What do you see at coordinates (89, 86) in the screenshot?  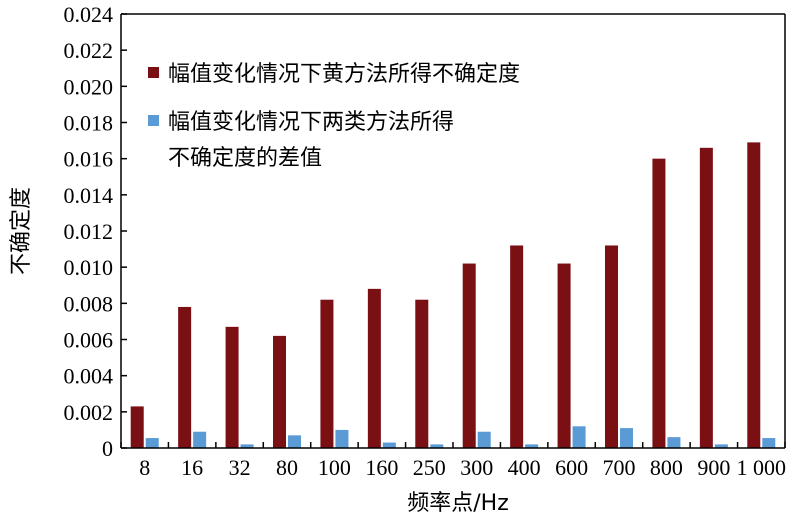 I see `y-tick-label: 0.020` at bounding box center [89, 86].